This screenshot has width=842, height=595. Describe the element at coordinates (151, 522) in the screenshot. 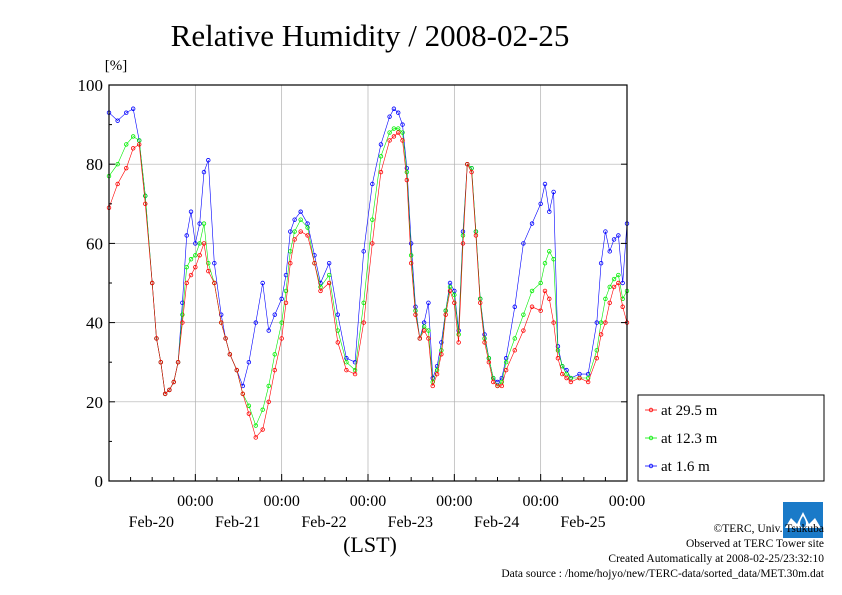

I see `x-tick-date-label: Feb-20` at that location.